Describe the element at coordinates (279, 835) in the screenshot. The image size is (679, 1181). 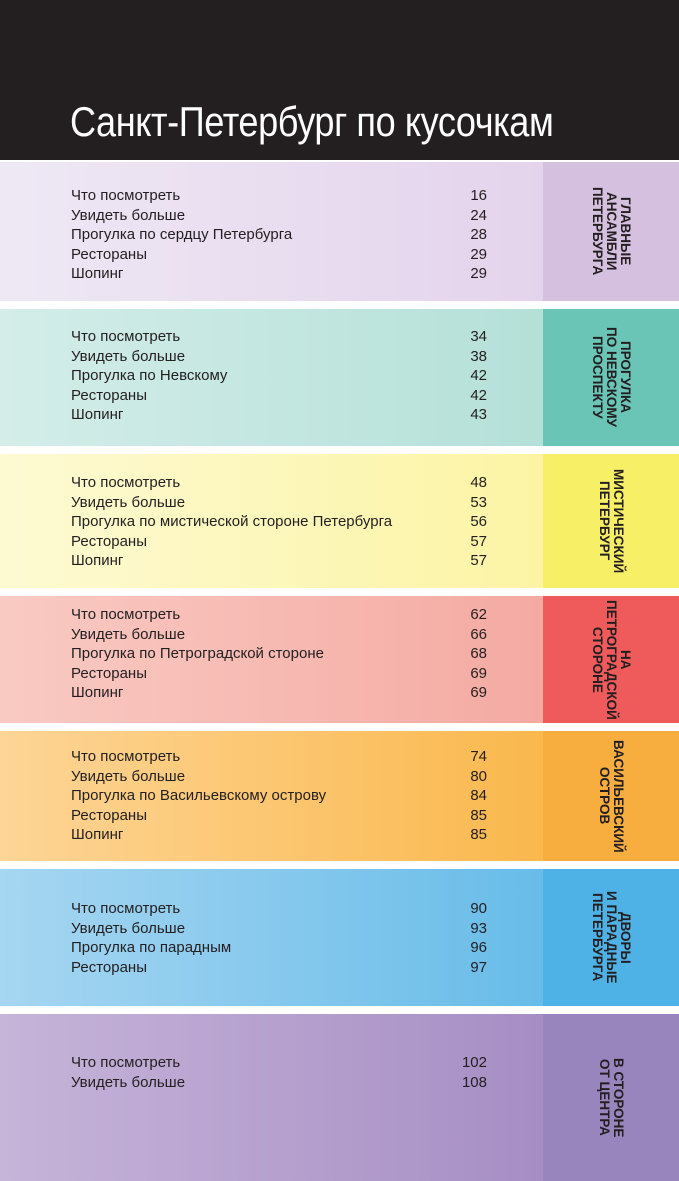
I see `toc-entry: Шопинг 85` at that location.